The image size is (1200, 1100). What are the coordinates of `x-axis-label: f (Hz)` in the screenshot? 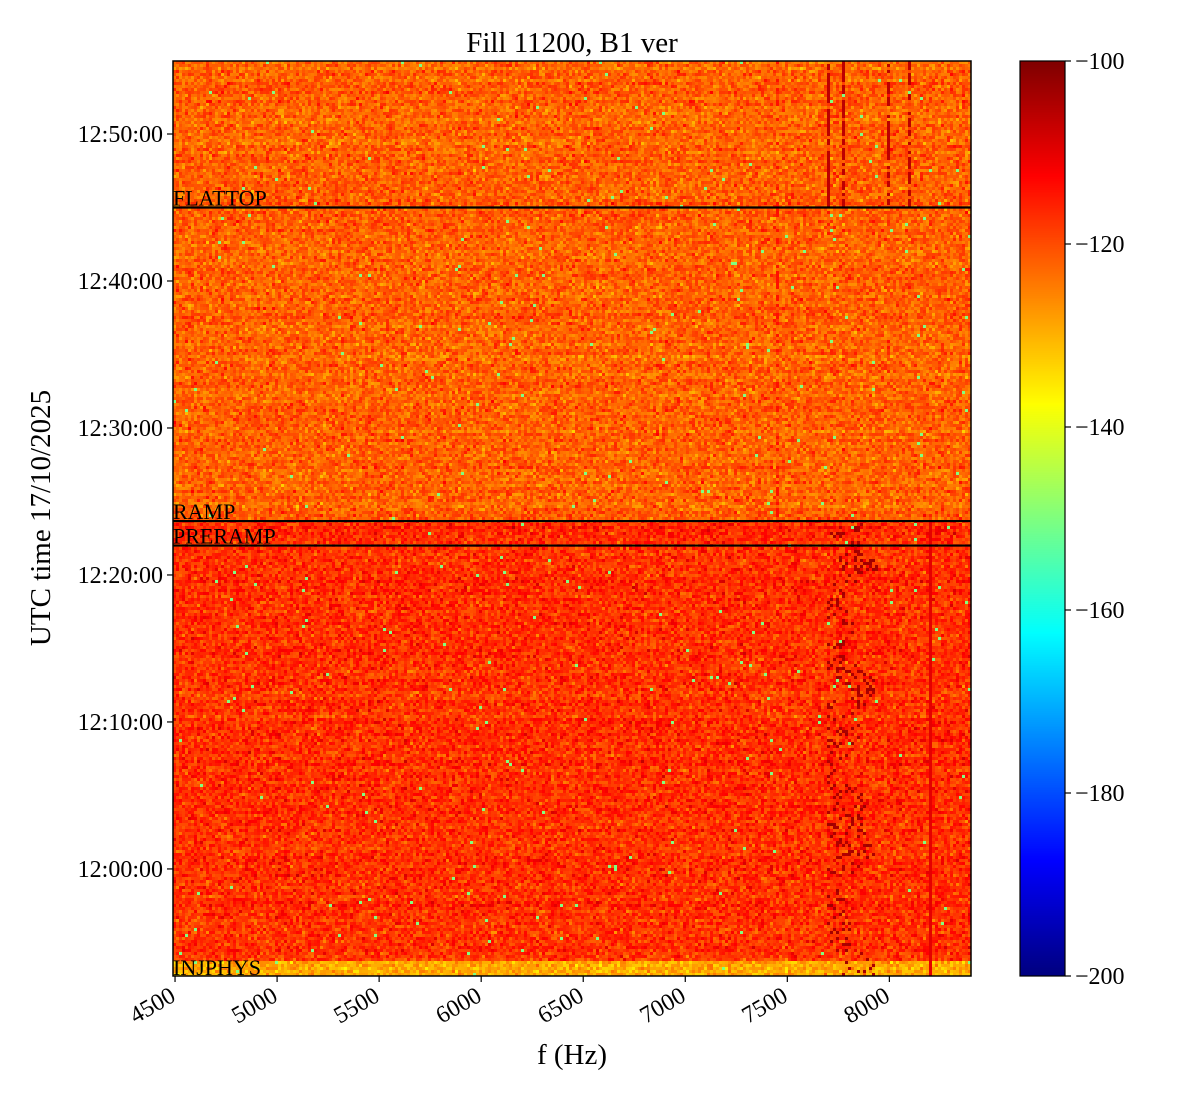 It's located at (572, 1055).